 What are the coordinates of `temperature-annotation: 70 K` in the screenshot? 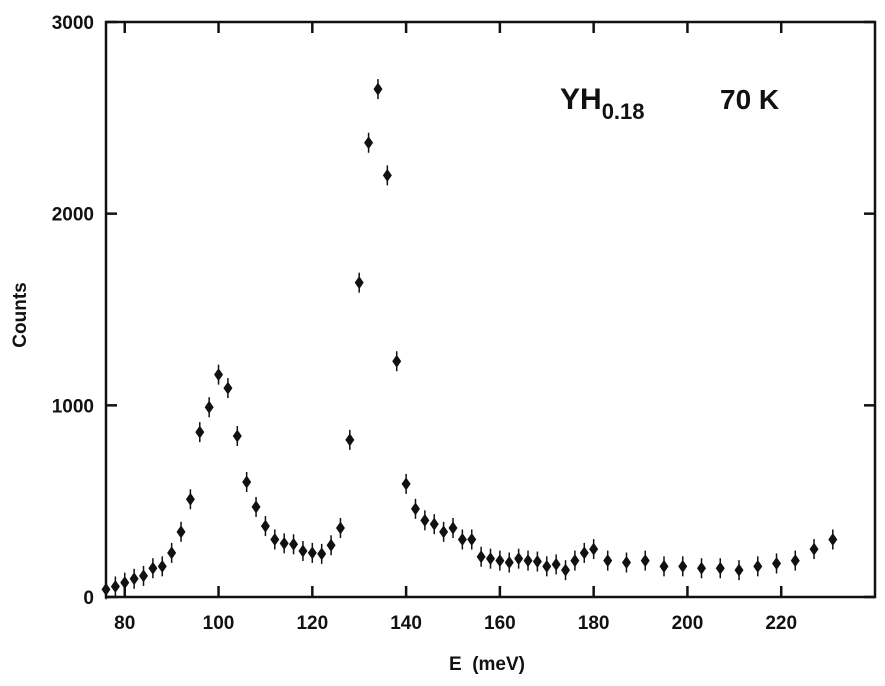 It's located at (749, 99).